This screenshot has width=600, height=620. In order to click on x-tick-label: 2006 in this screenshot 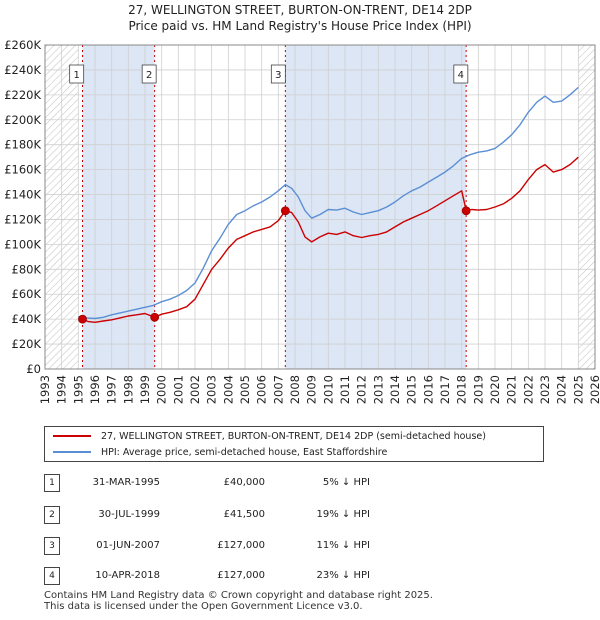, I will do `click(262, 389)`.